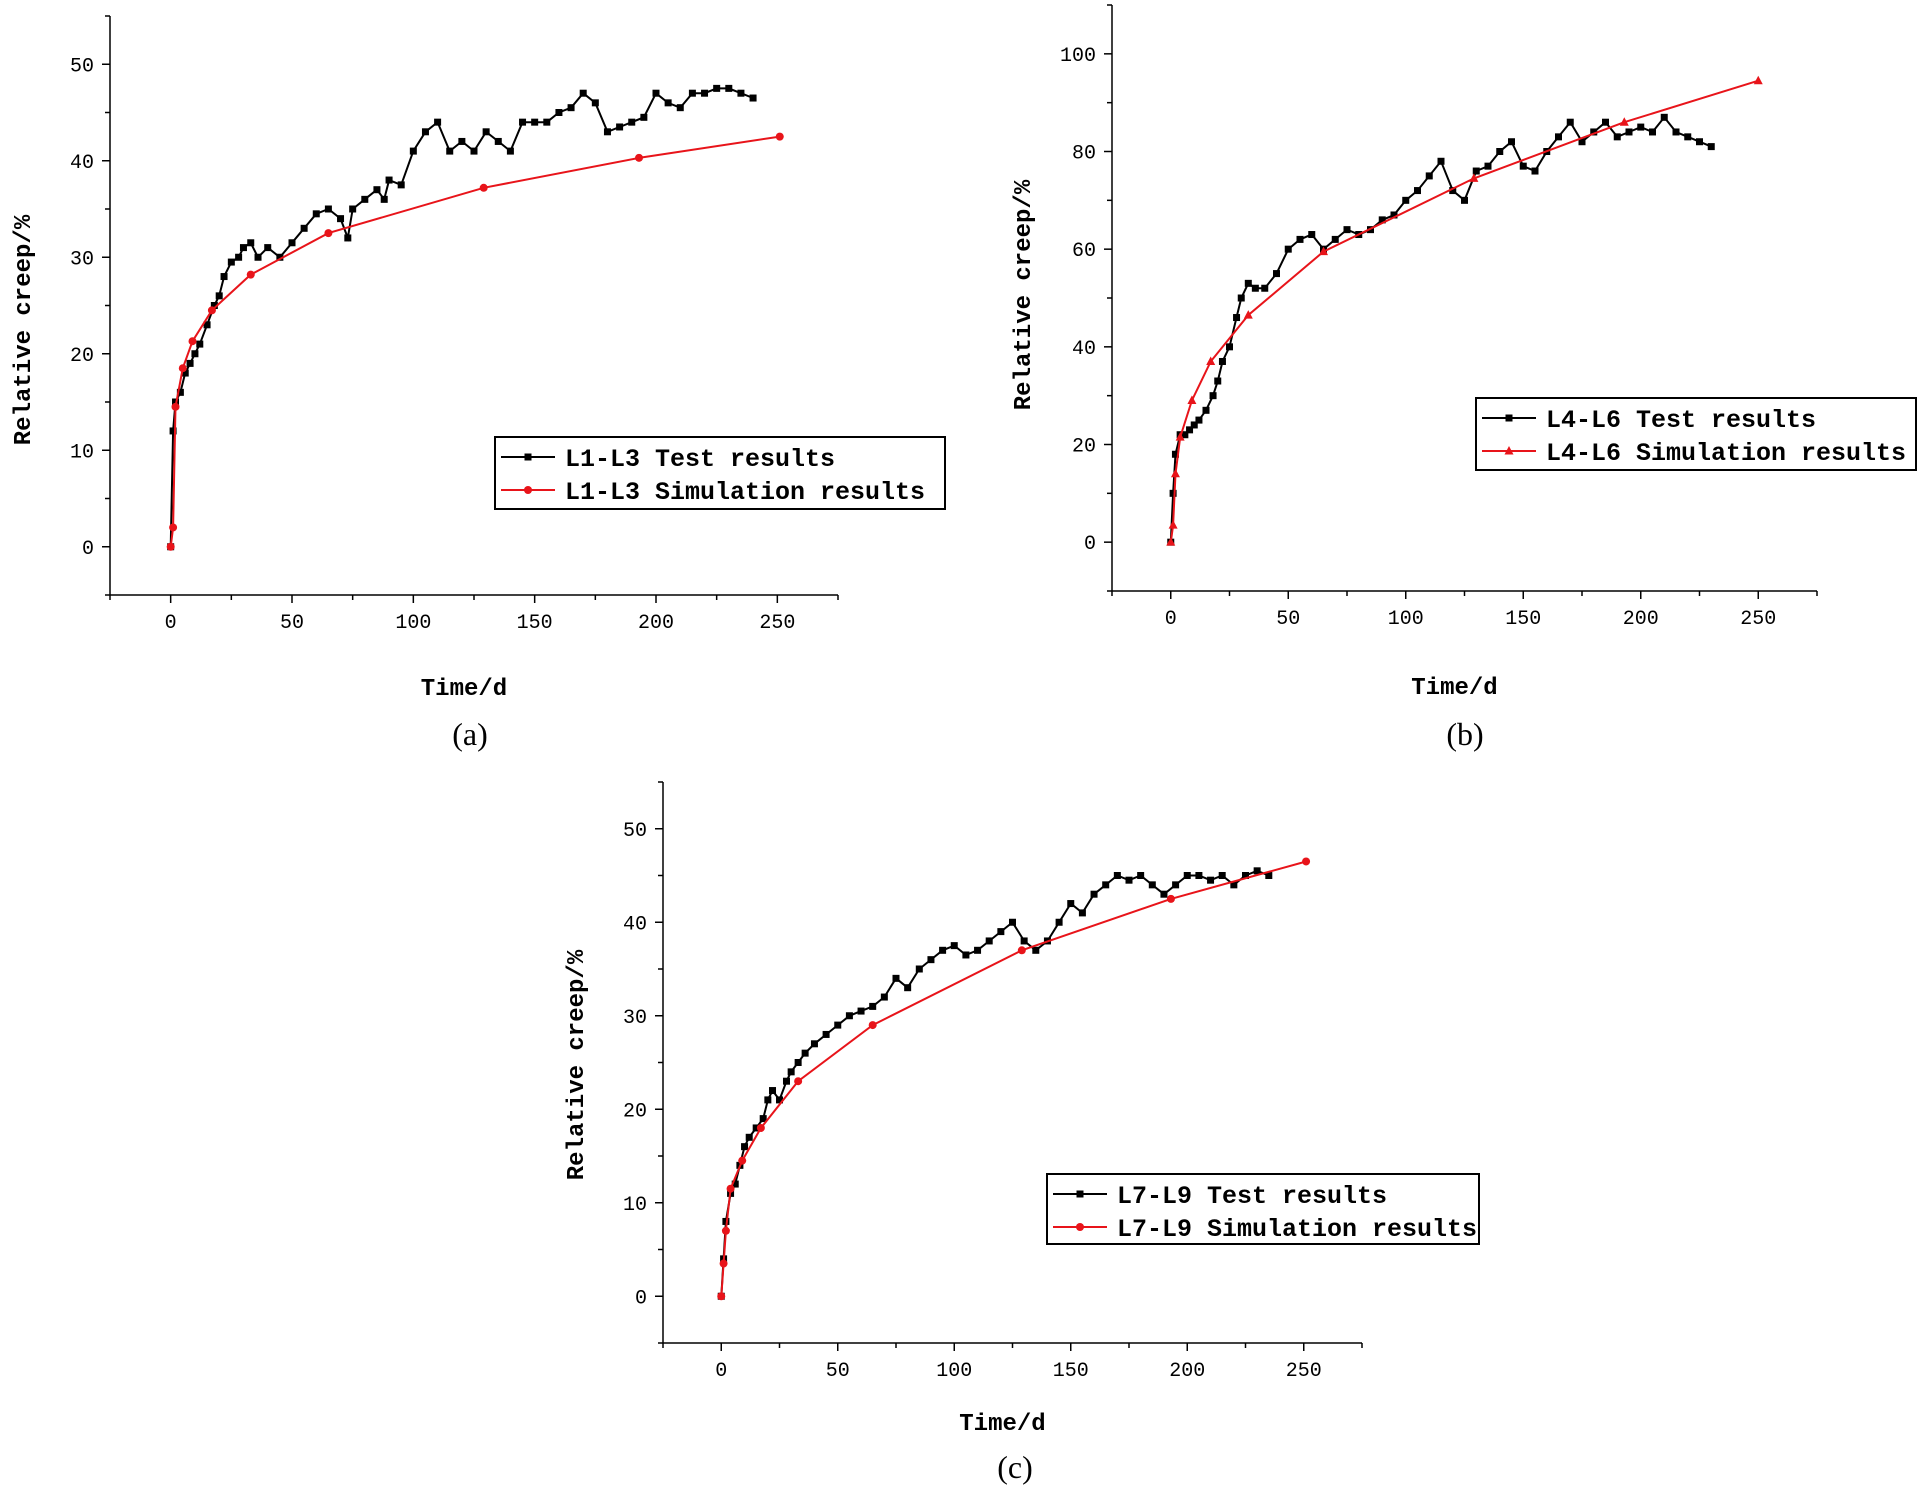 The height and width of the screenshot is (1488, 1923). I want to click on x-tick-label: 250, so click(1304, 1371).